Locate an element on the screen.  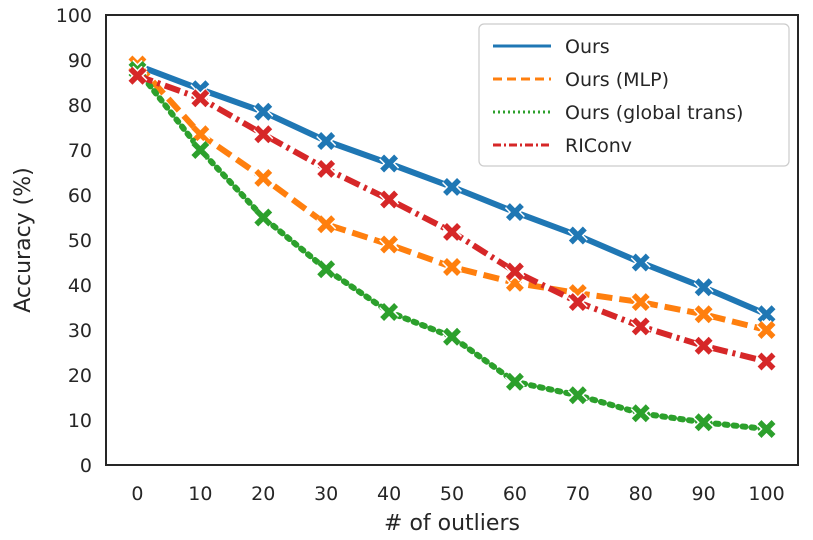
y-axis-title: Accuracy (%) is located at coordinates (23, 240).